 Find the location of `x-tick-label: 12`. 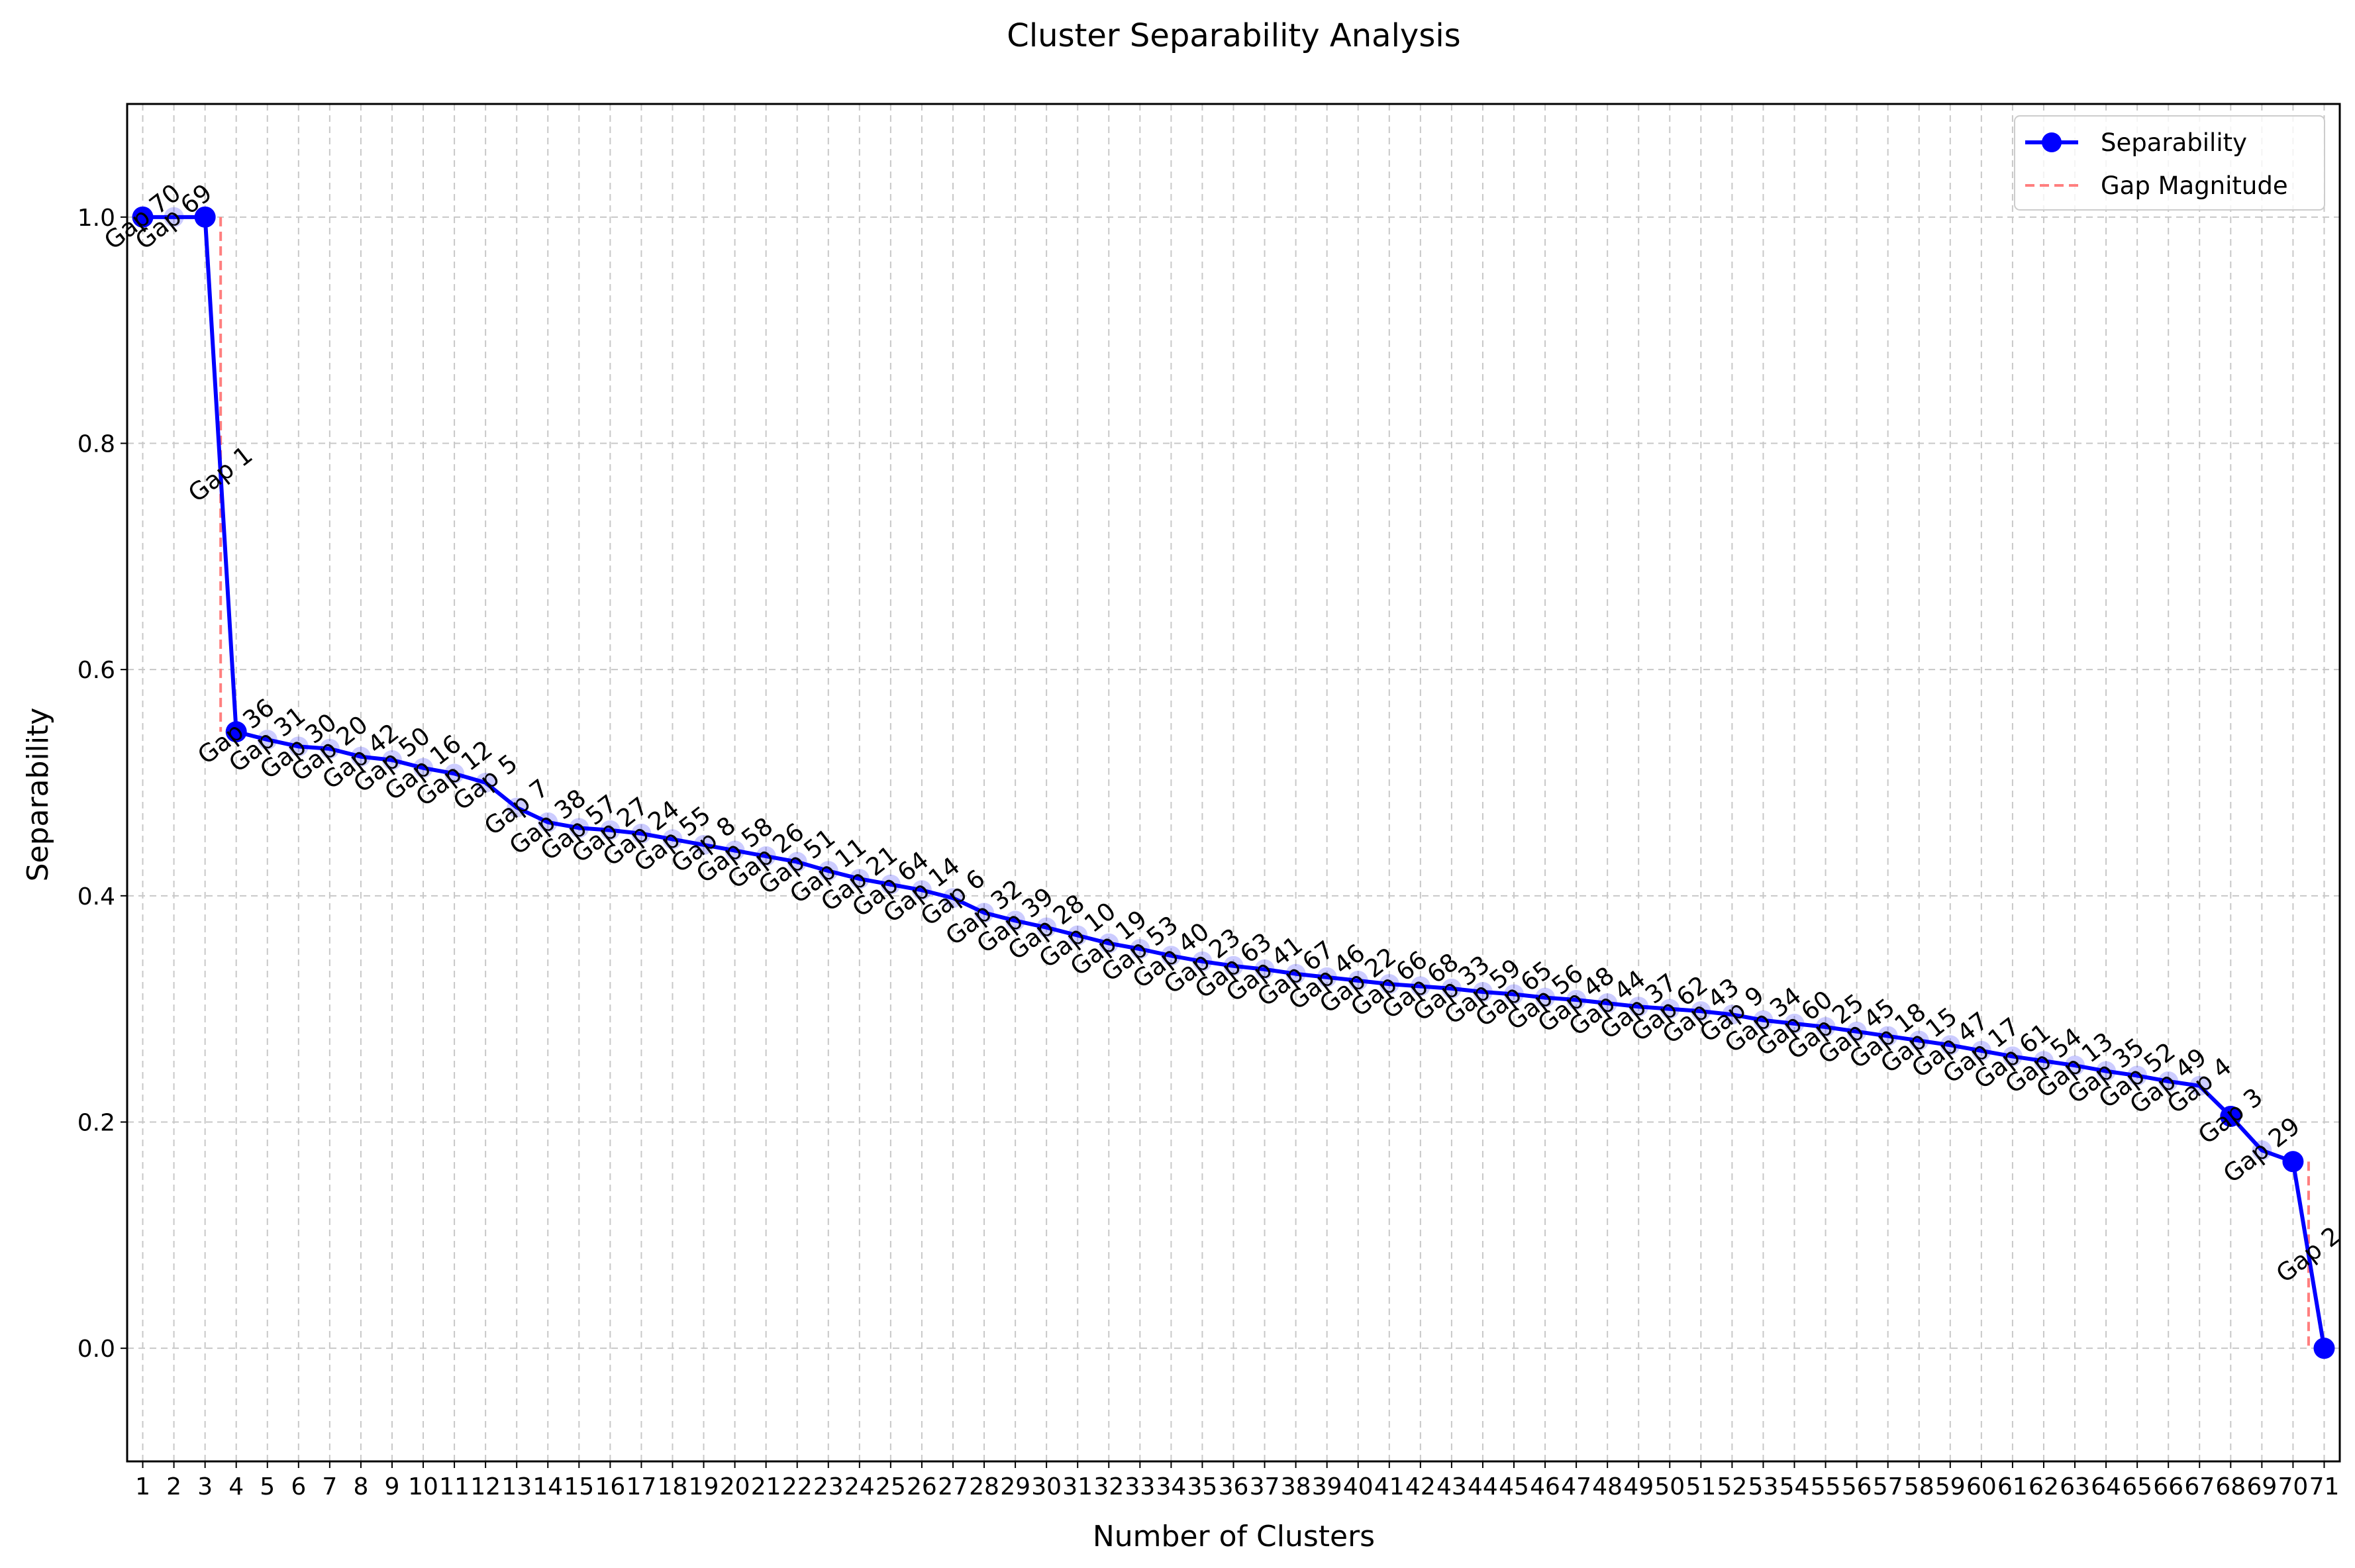

x-tick-label: 12 is located at coordinates (486, 1486).